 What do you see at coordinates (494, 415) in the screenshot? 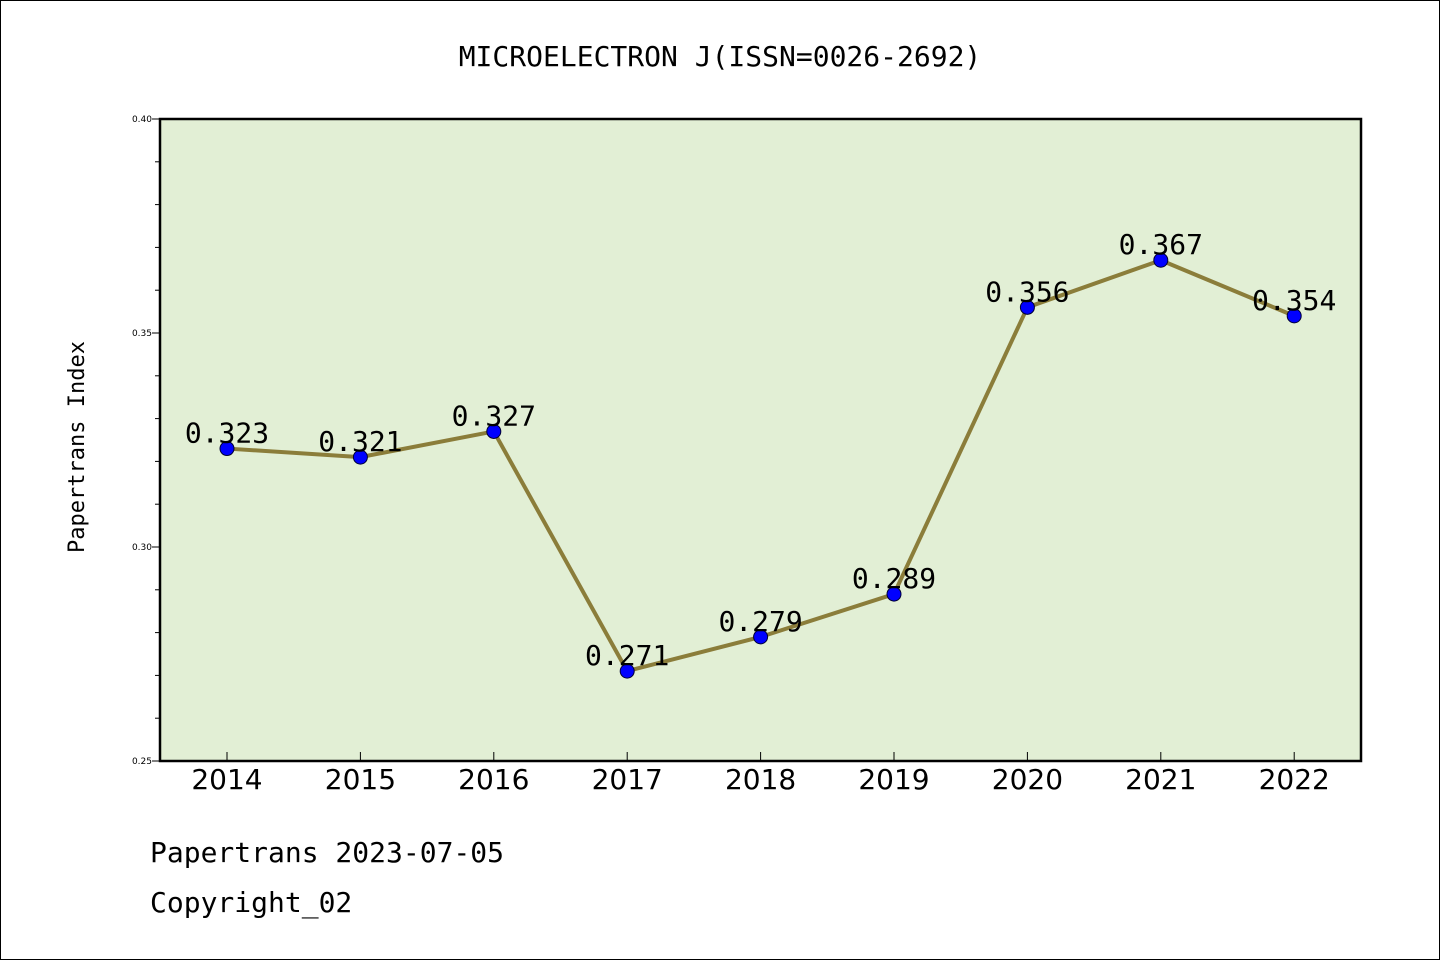
I see `data-label: 0.327` at bounding box center [494, 415].